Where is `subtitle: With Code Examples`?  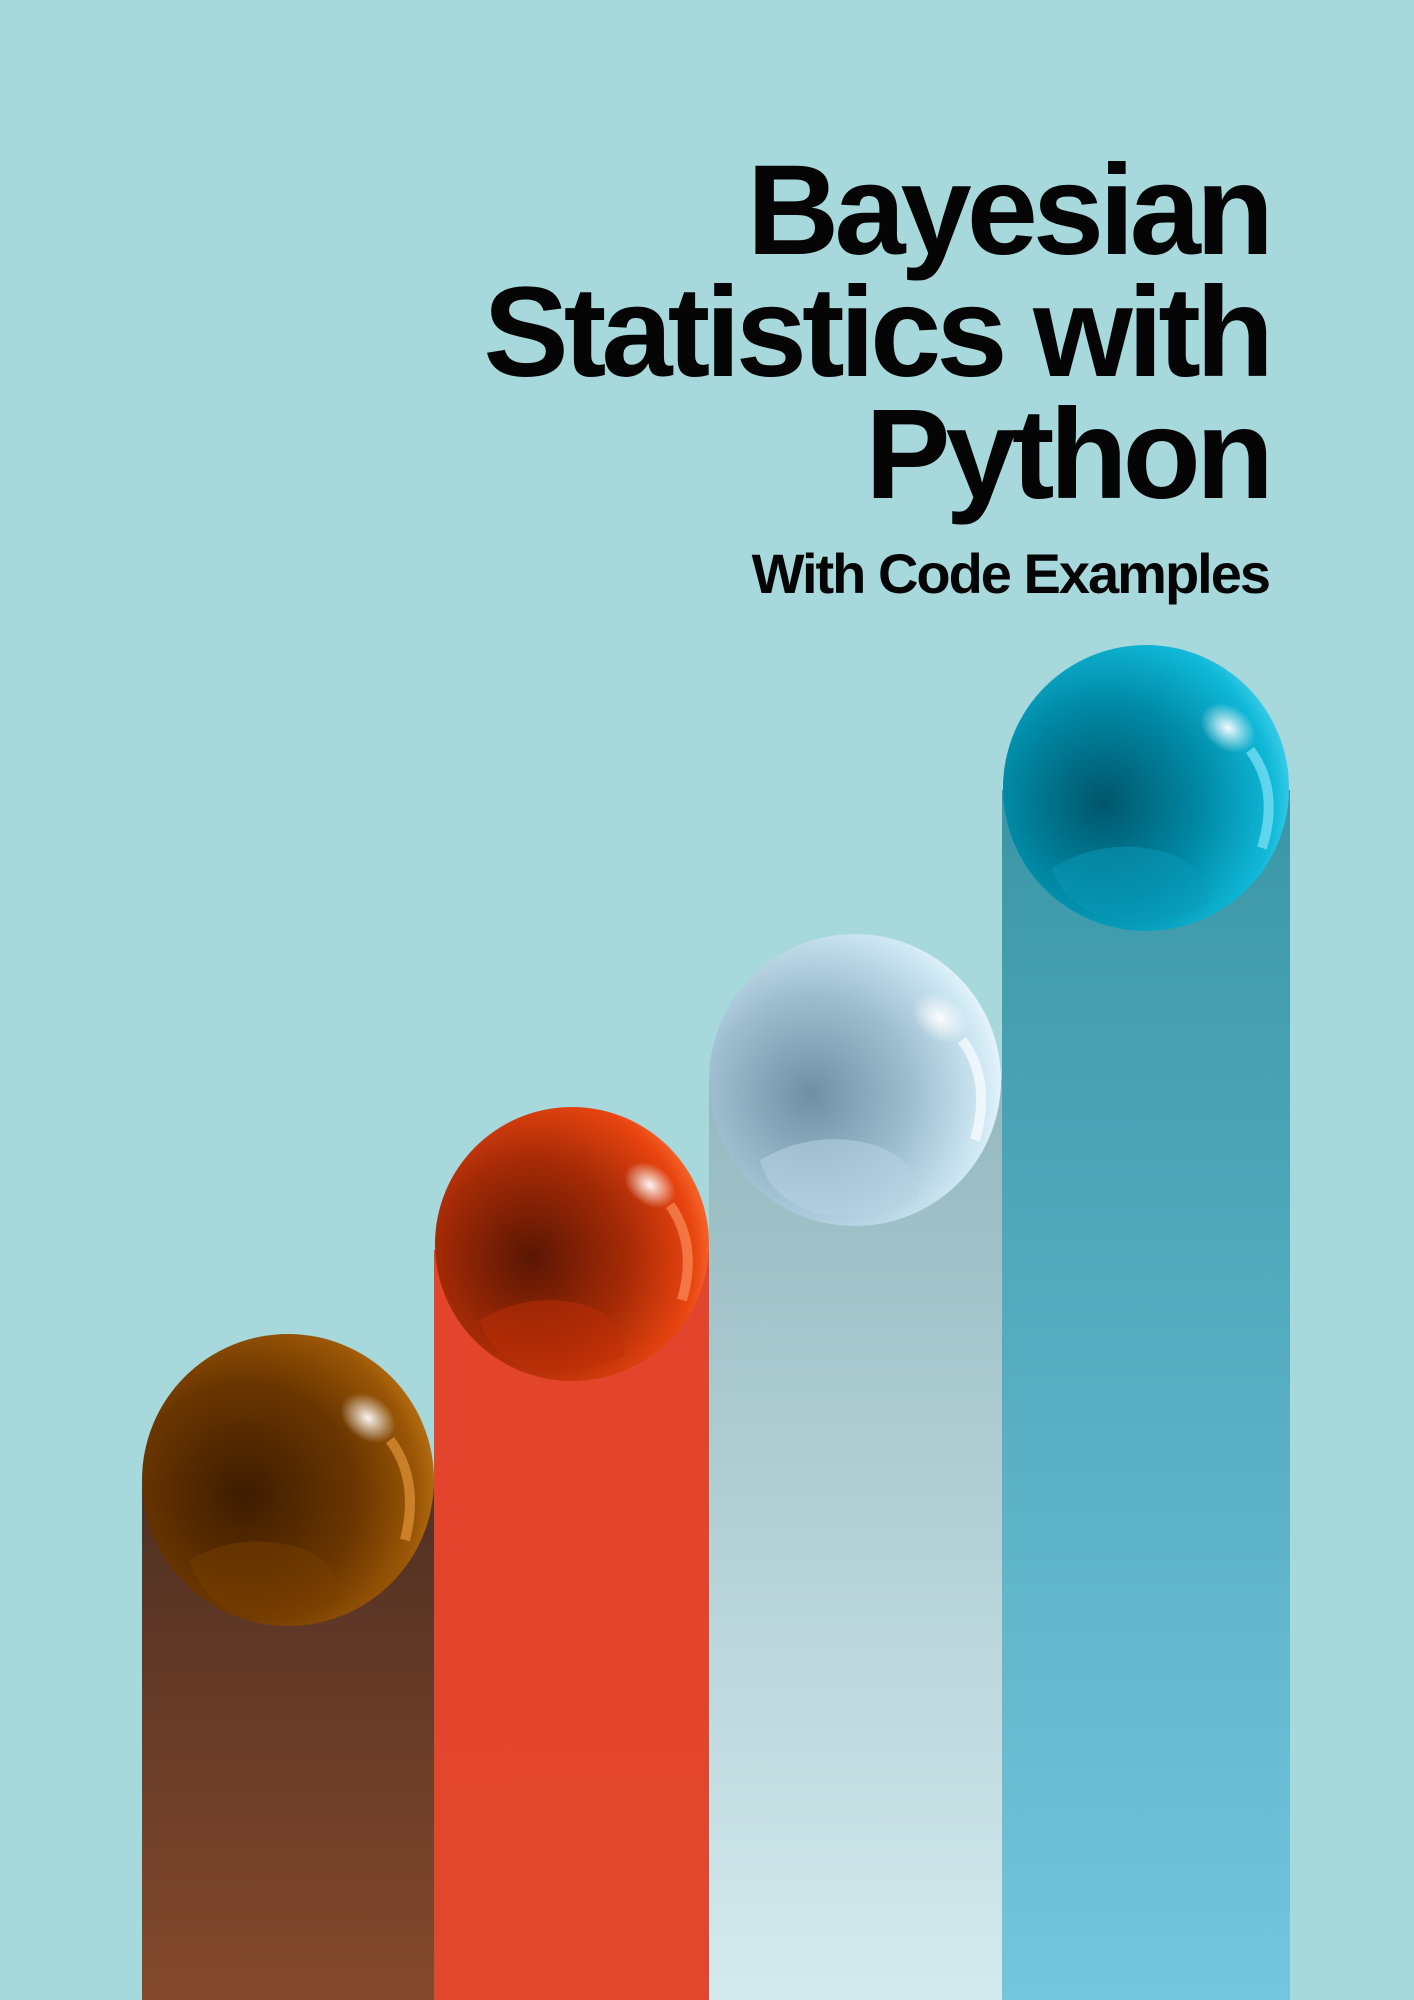
subtitle: With Code Examples is located at coordinates (1011, 573).